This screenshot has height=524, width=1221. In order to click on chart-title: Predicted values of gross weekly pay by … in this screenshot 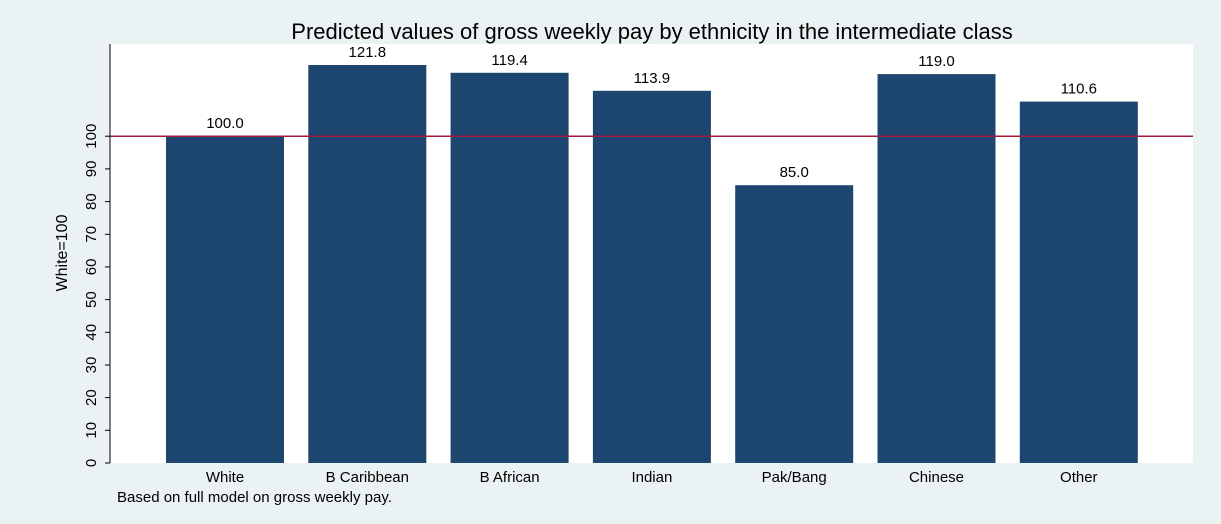, I will do `click(651, 31)`.